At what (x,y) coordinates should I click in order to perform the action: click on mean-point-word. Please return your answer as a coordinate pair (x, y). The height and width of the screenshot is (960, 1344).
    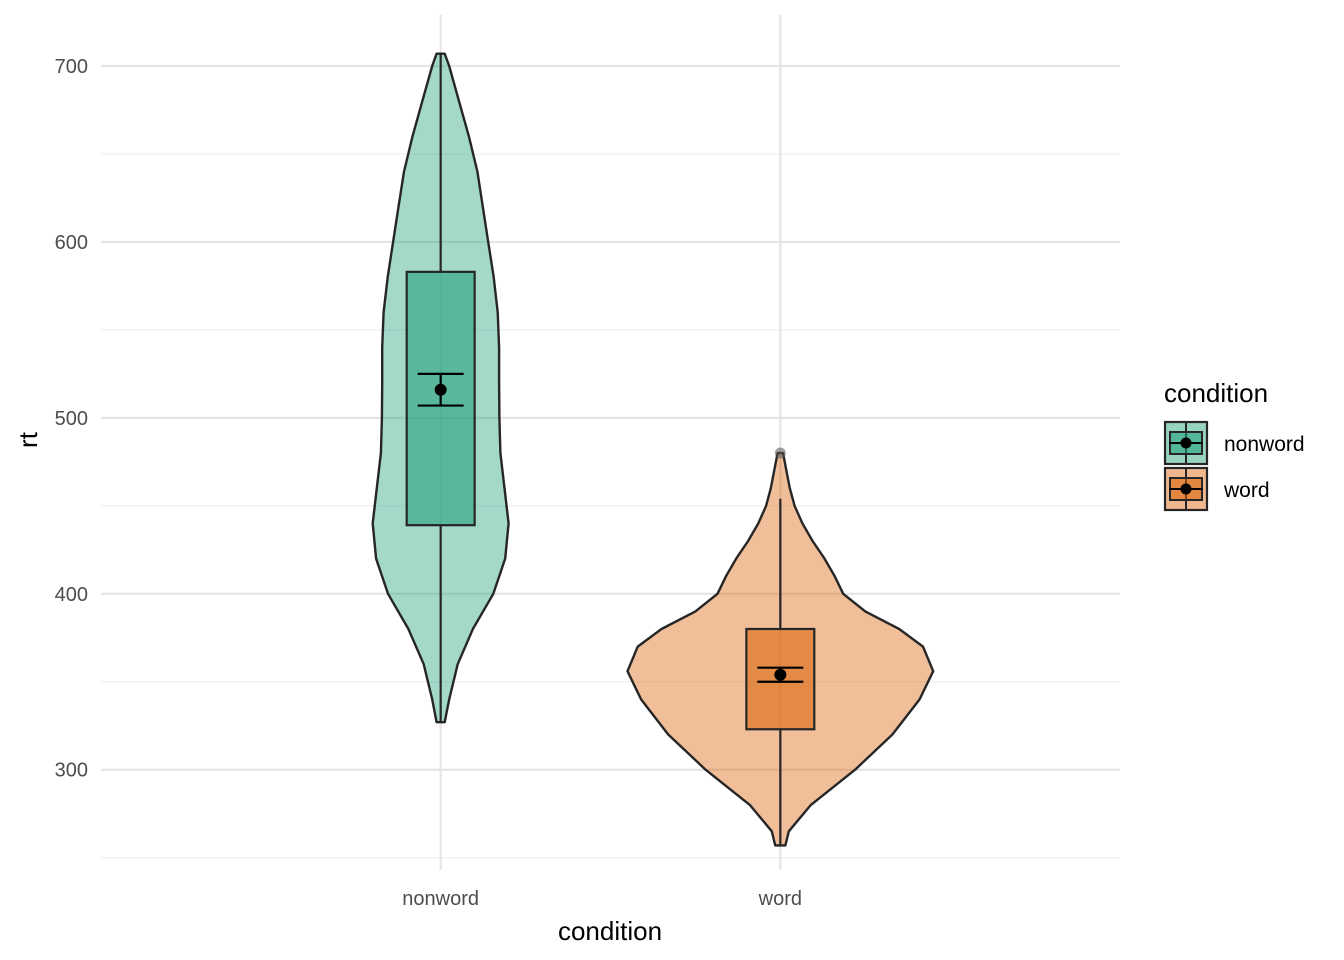
    Looking at the image, I should click on (780, 674).